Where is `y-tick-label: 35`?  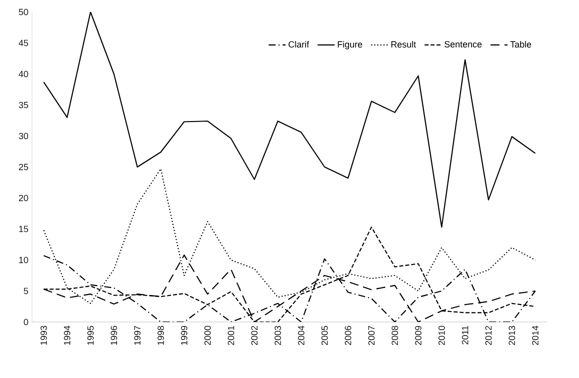
y-tick-label: 35 is located at coordinates (23, 105).